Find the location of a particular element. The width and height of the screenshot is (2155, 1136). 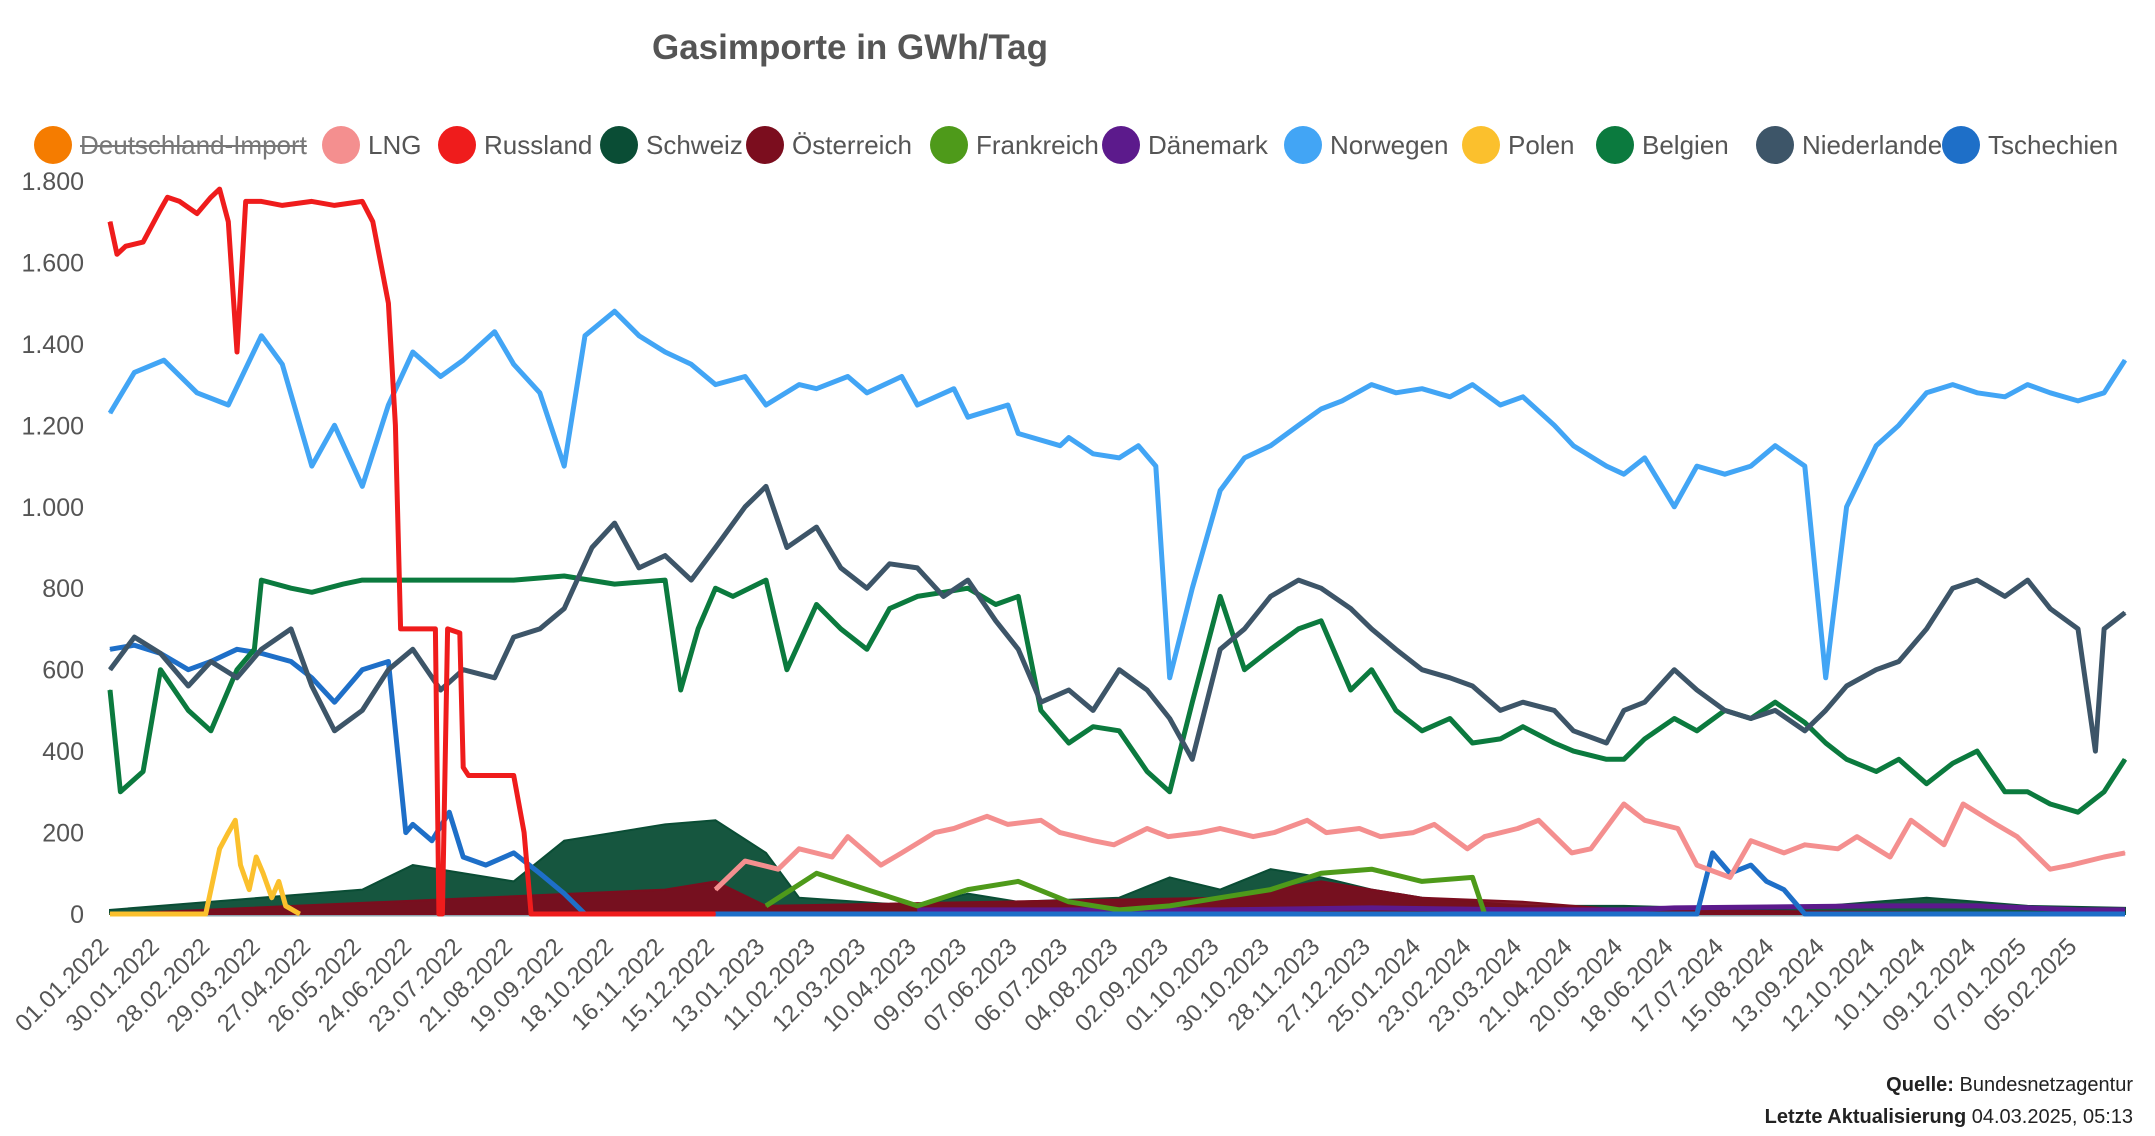

legend-item-polen: Polen is located at coordinates (1518, 145).